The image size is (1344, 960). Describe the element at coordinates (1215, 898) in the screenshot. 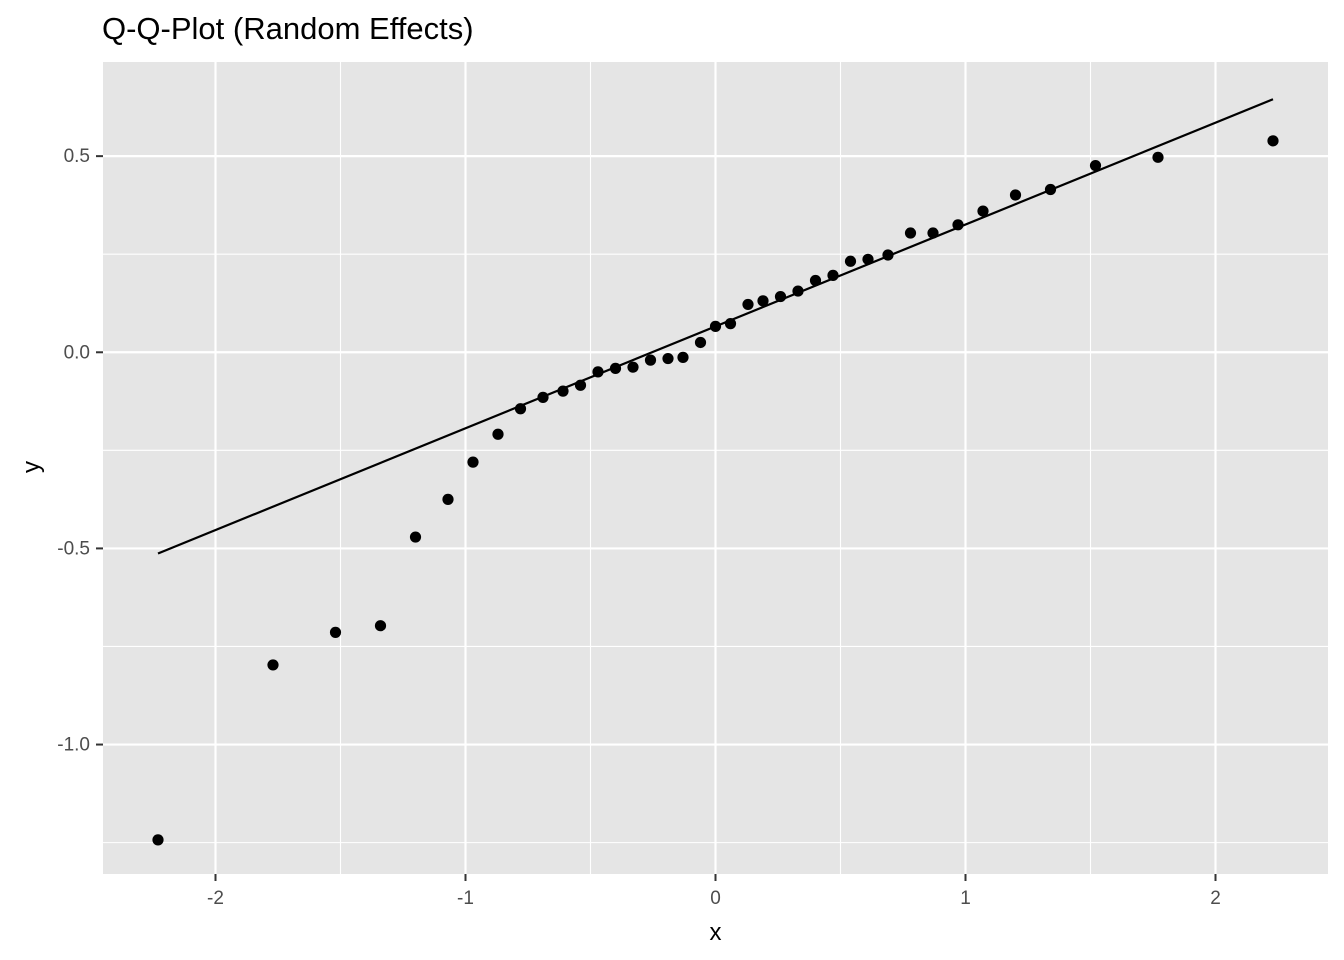

I see `x-tick-label: 2` at that location.